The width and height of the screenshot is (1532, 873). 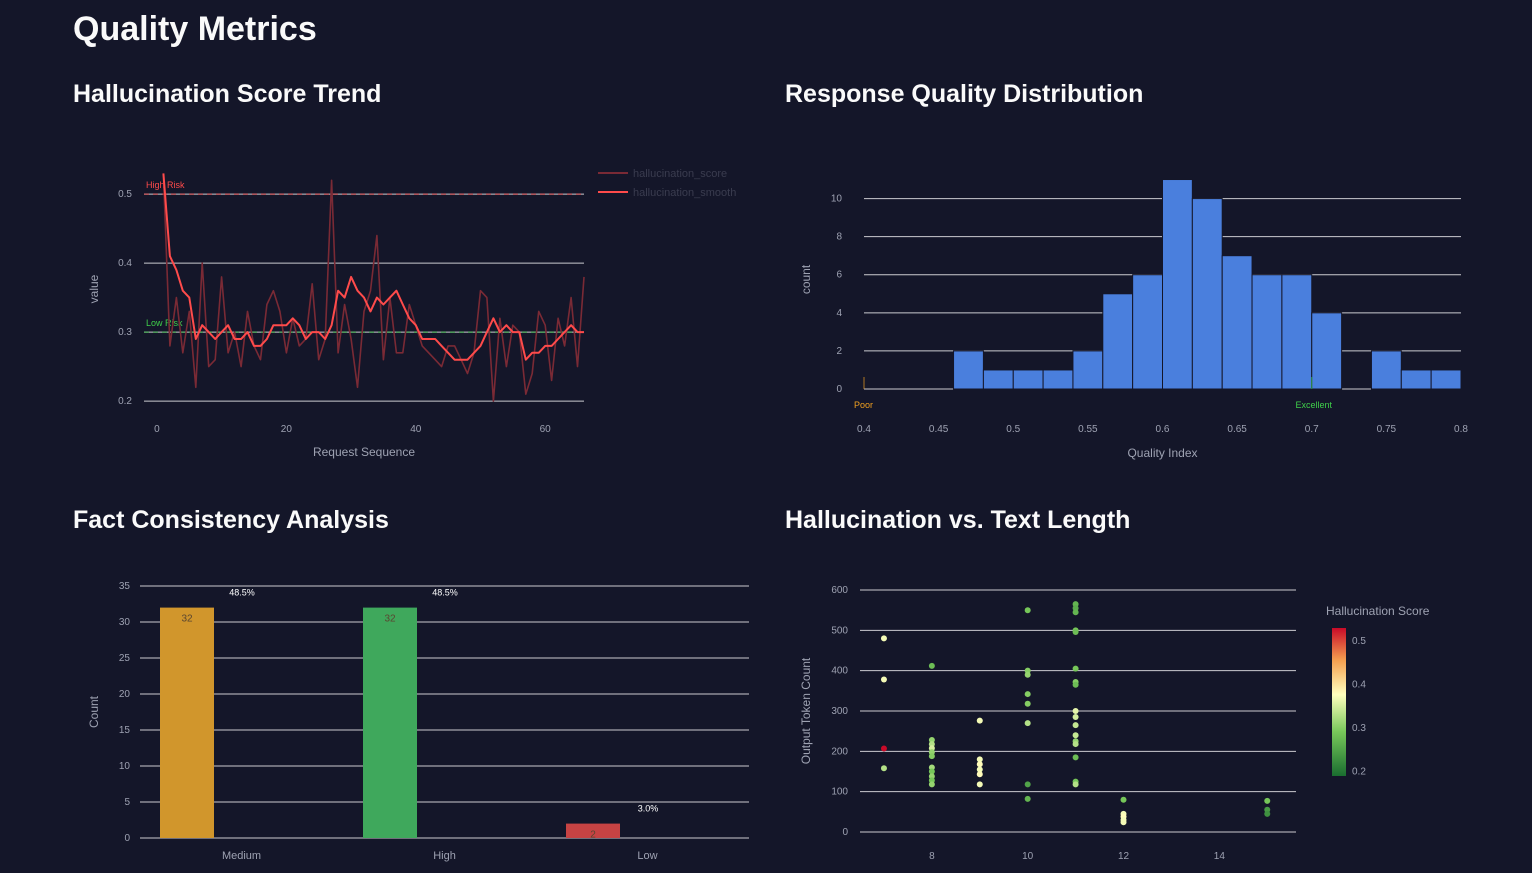 What do you see at coordinates (593, 835) in the screenshot?
I see `bar-value-label: 2` at bounding box center [593, 835].